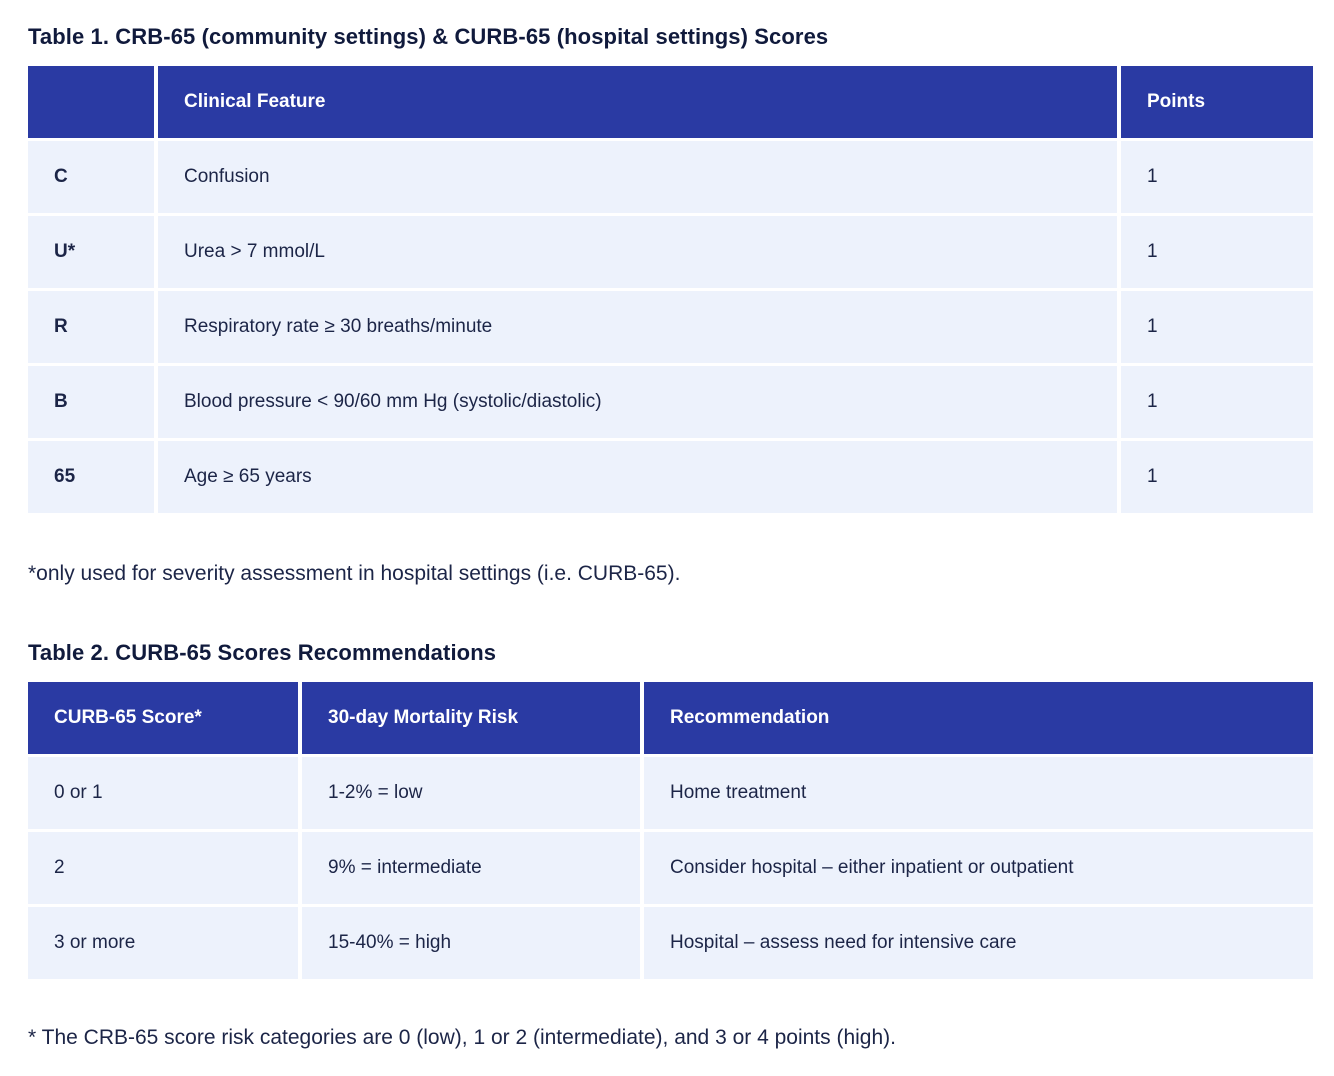 The height and width of the screenshot is (1076, 1334). What do you see at coordinates (978, 793) in the screenshot?
I see `table2-row-recommendation: Home treatment` at bounding box center [978, 793].